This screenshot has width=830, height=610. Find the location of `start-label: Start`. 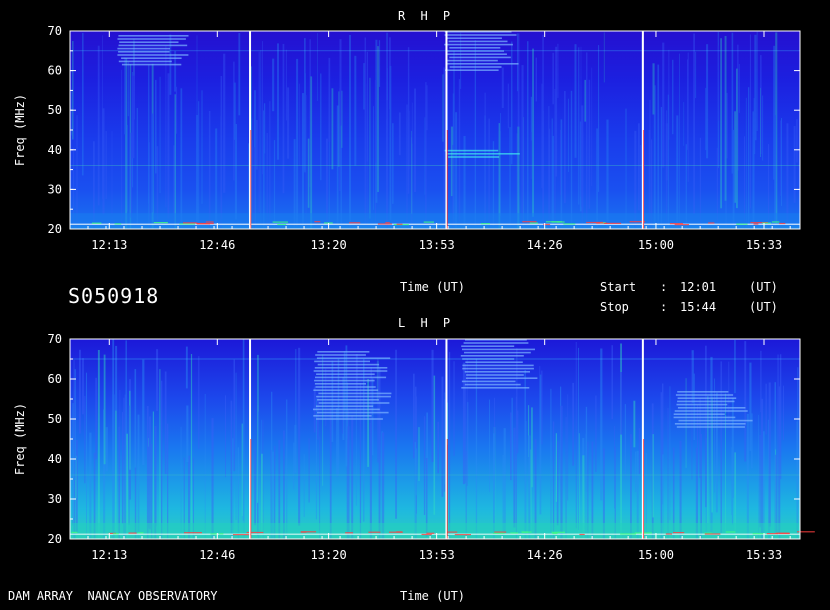

start-label: Start is located at coordinates (618, 287).